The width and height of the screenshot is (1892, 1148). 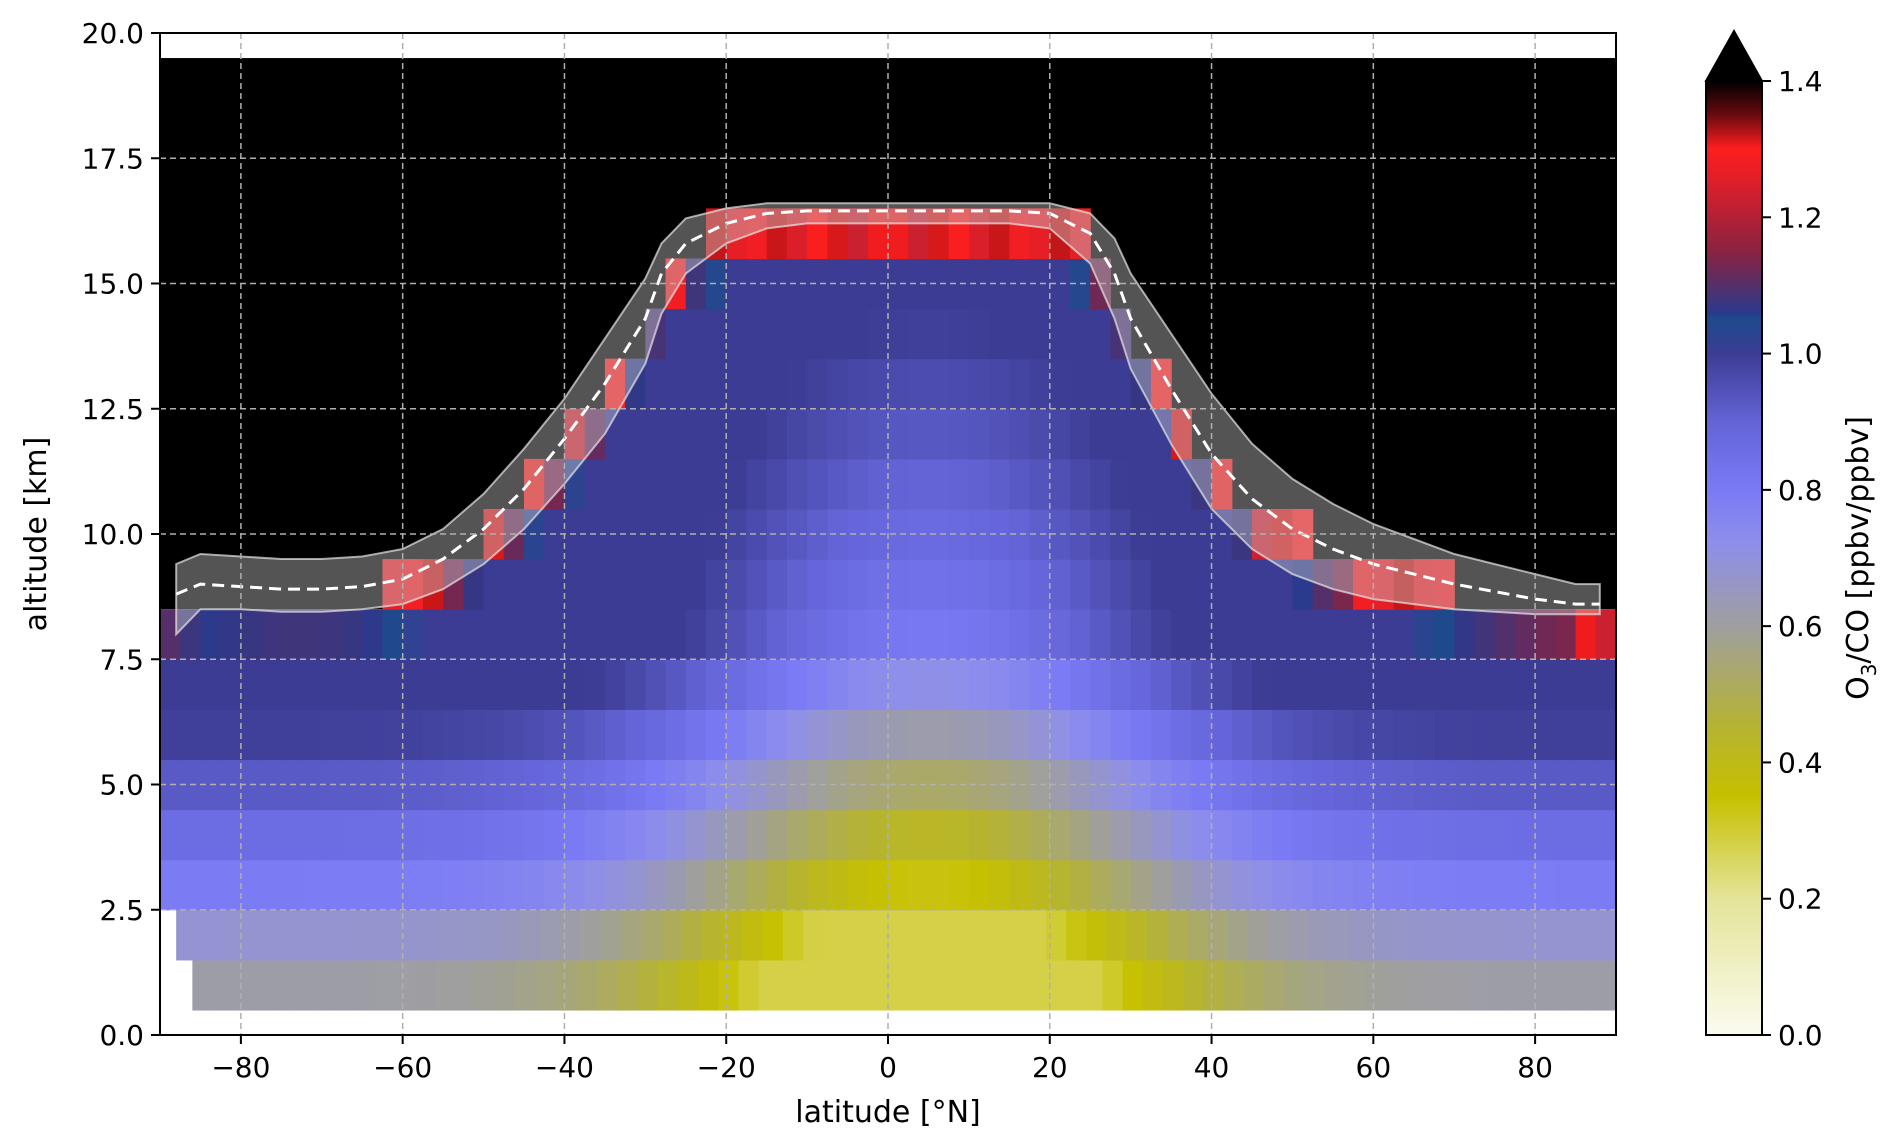 I want to click on y-tick-label: 5.0, so click(x=121, y=785).